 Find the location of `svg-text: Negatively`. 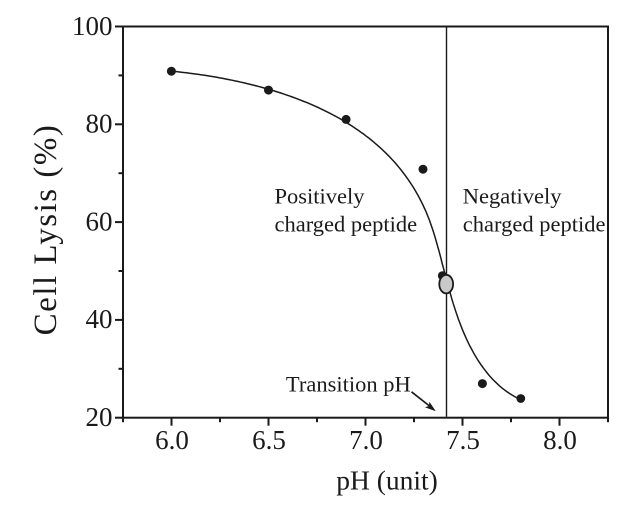

svg-text: Negatively is located at coordinates (512, 196).